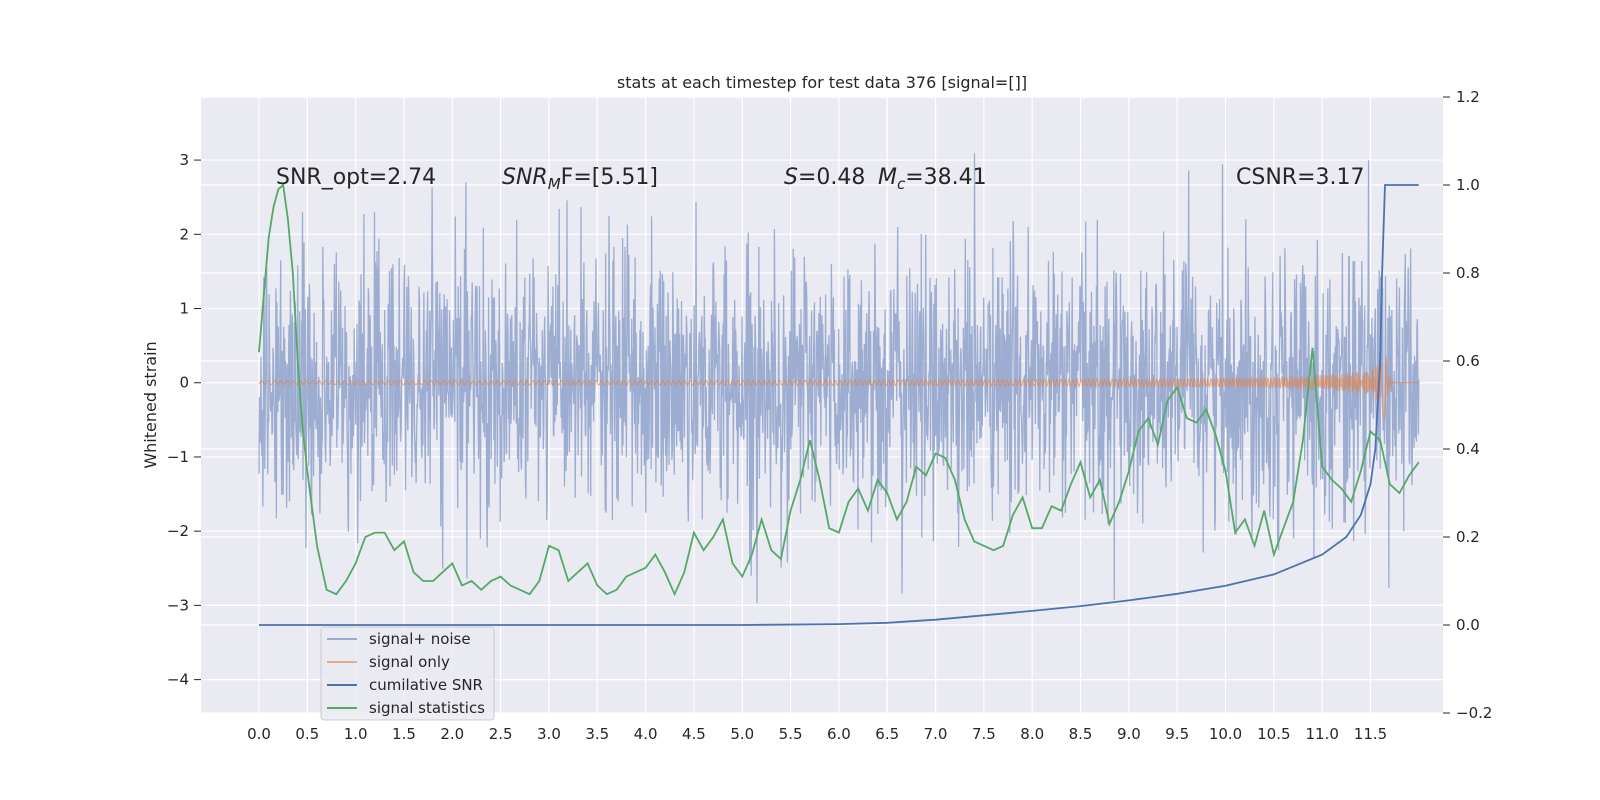  What do you see at coordinates (1467, 405) in the screenshot?
I see `y2-axis-ticks: 1.2 1.0 0.8 0.6 0.4 0.2 0.0 −0.2` at bounding box center [1467, 405].